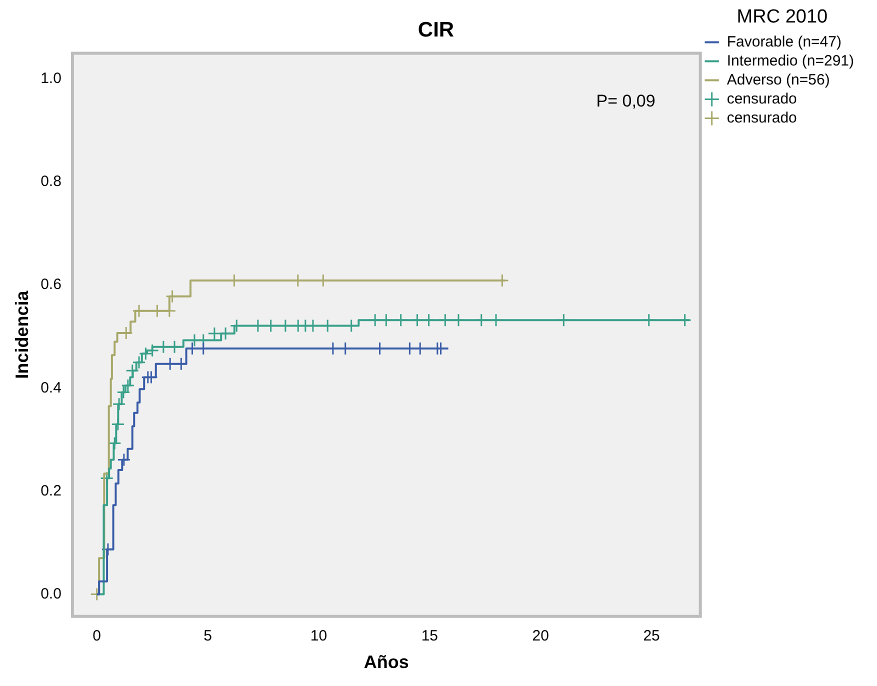 This screenshot has width=877, height=686. I want to click on legend-label: Intermedio (n=291), so click(790, 61).